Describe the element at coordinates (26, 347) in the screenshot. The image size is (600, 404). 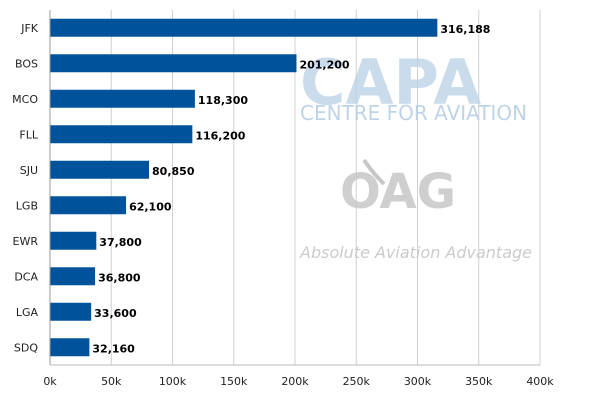
I see `category-label: SDQ` at that location.